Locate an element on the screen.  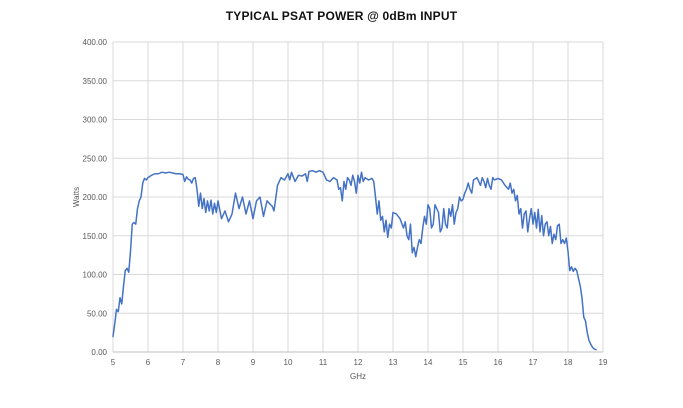
x-tick-label: 19 is located at coordinates (603, 362).